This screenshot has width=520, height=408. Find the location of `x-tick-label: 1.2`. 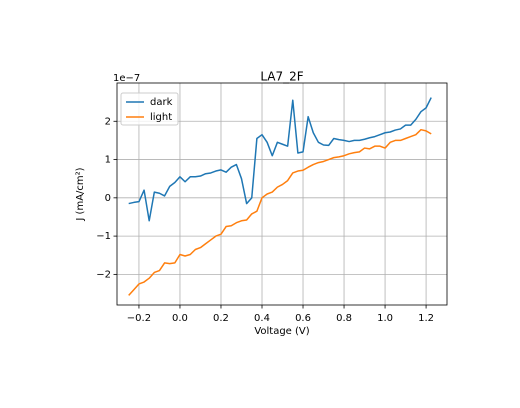

x-tick-label: 1.2 is located at coordinates (426, 318).